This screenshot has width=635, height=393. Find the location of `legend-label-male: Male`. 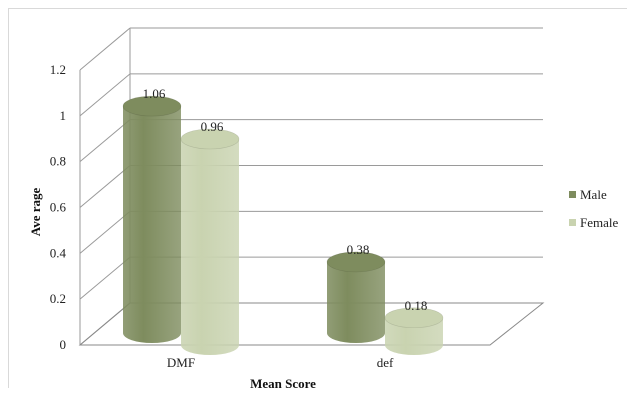

legend-label-male: Male is located at coordinates (593, 194).